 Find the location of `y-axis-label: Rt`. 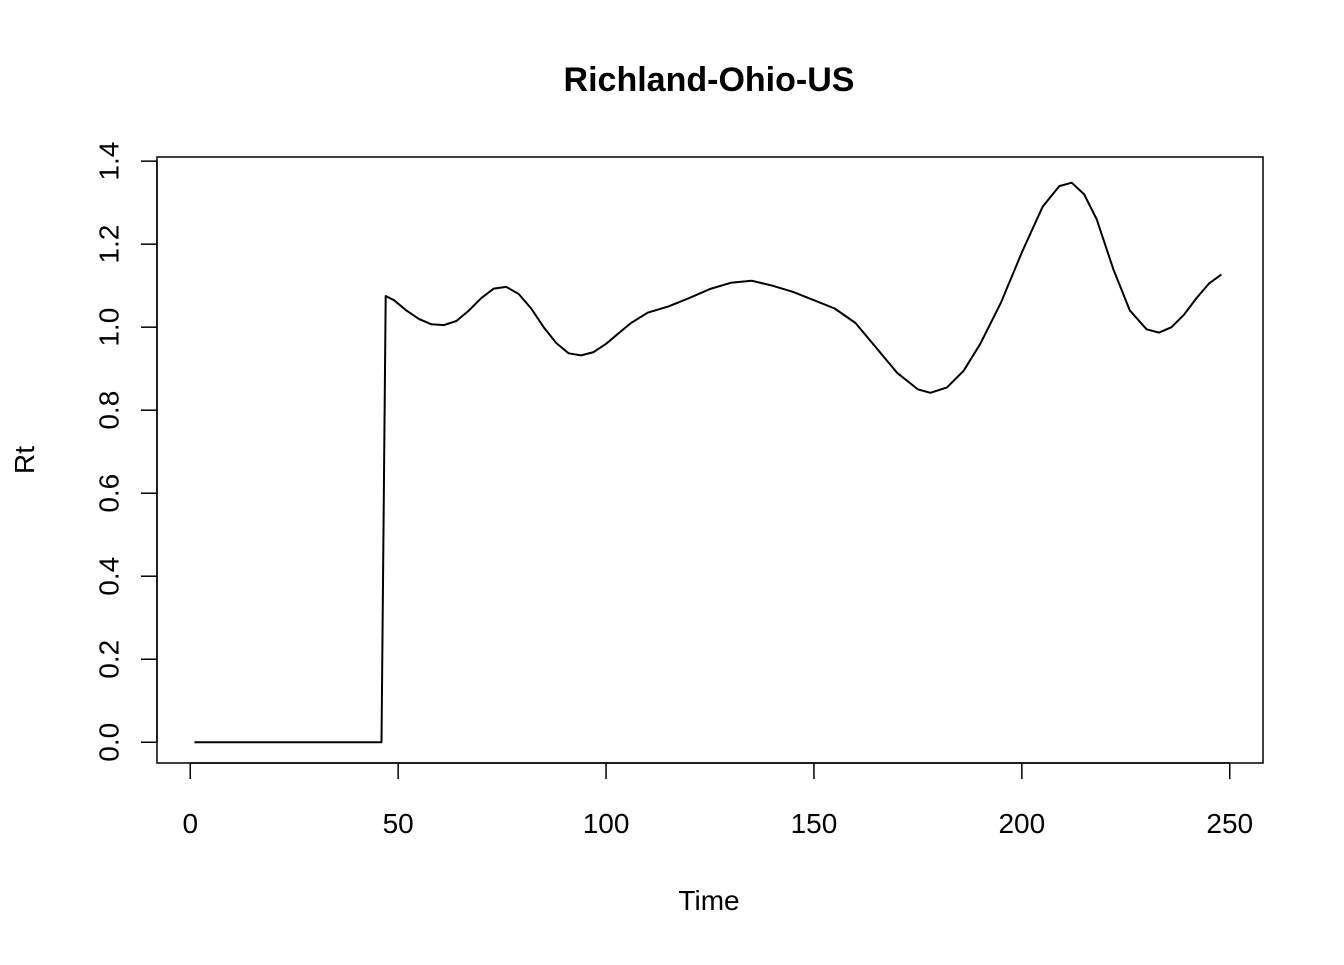

y-axis-label: Rt is located at coordinates (24, 460).